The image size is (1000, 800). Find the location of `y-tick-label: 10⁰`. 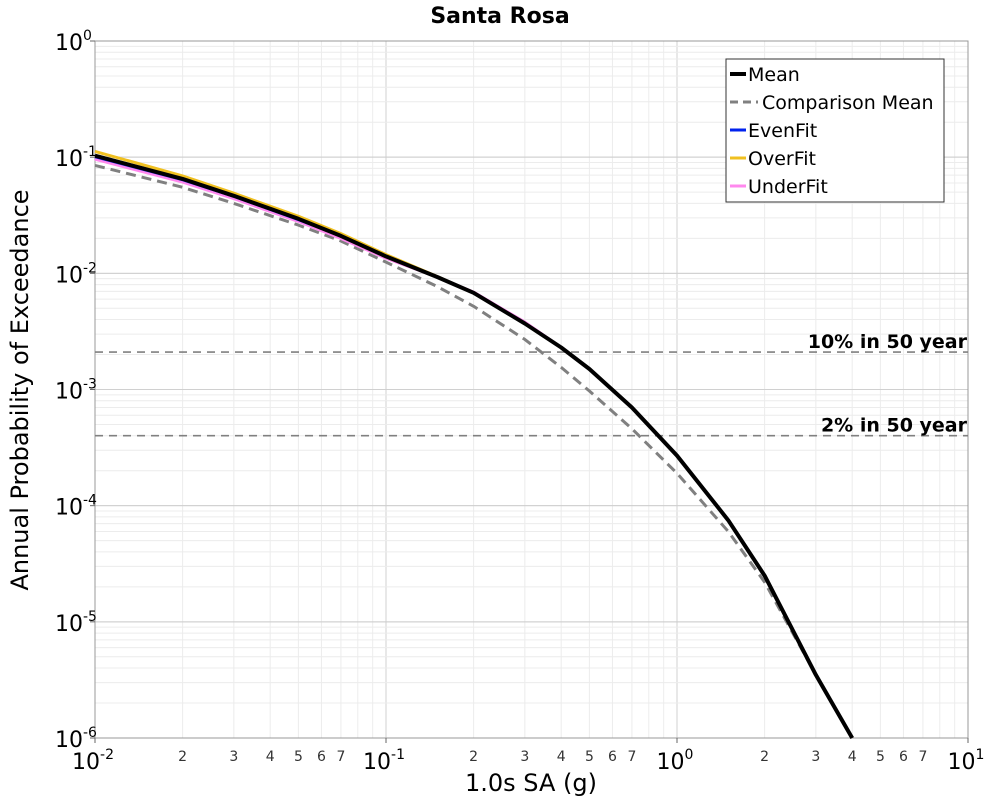

y-tick-label: 10⁰ is located at coordinates (73, 42).